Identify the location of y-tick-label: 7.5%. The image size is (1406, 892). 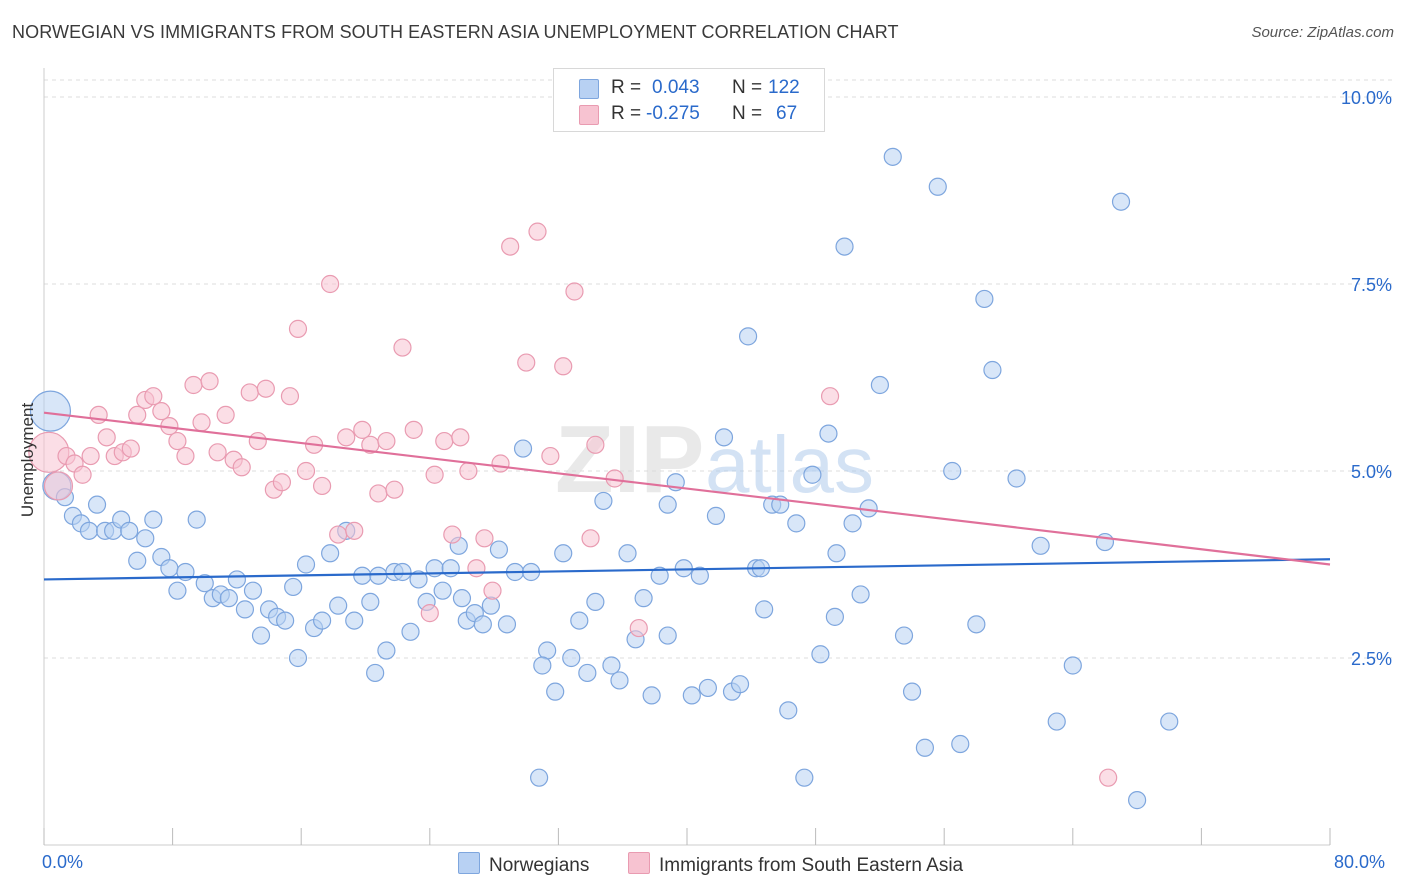
(1371, 285).